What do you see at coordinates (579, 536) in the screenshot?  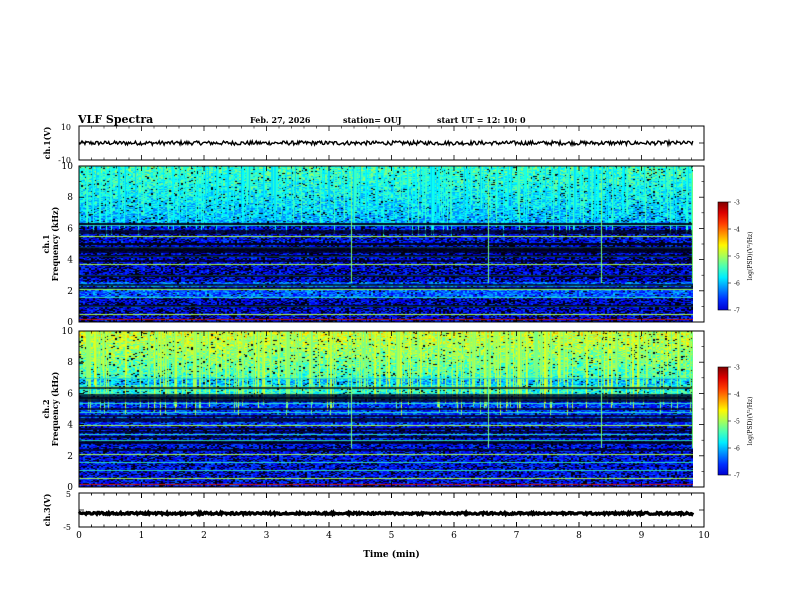 I see `x-tick-label: 8` at bounding box center [579, 536].